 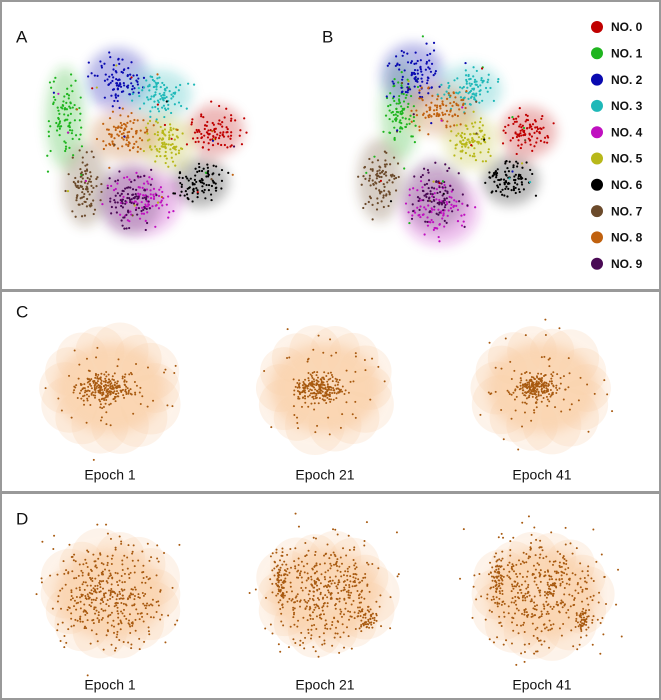 I want to click on legend-label: NO. 6, so click(x=627, y=185).